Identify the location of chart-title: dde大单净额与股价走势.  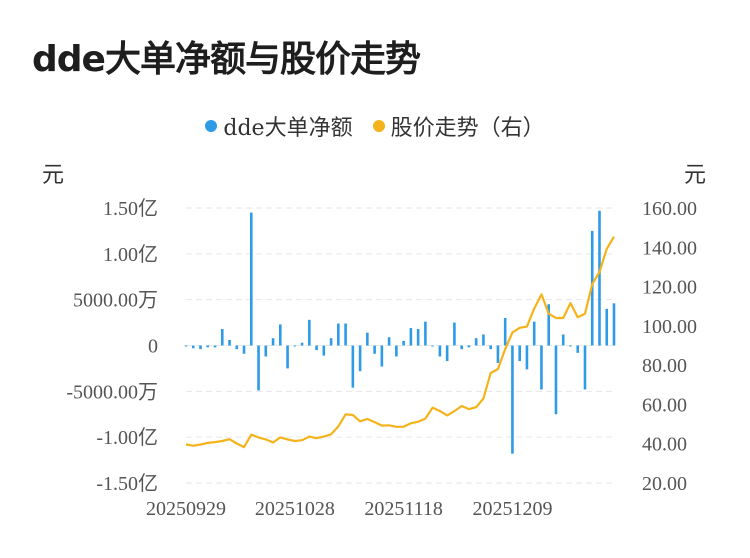
(226, 59).